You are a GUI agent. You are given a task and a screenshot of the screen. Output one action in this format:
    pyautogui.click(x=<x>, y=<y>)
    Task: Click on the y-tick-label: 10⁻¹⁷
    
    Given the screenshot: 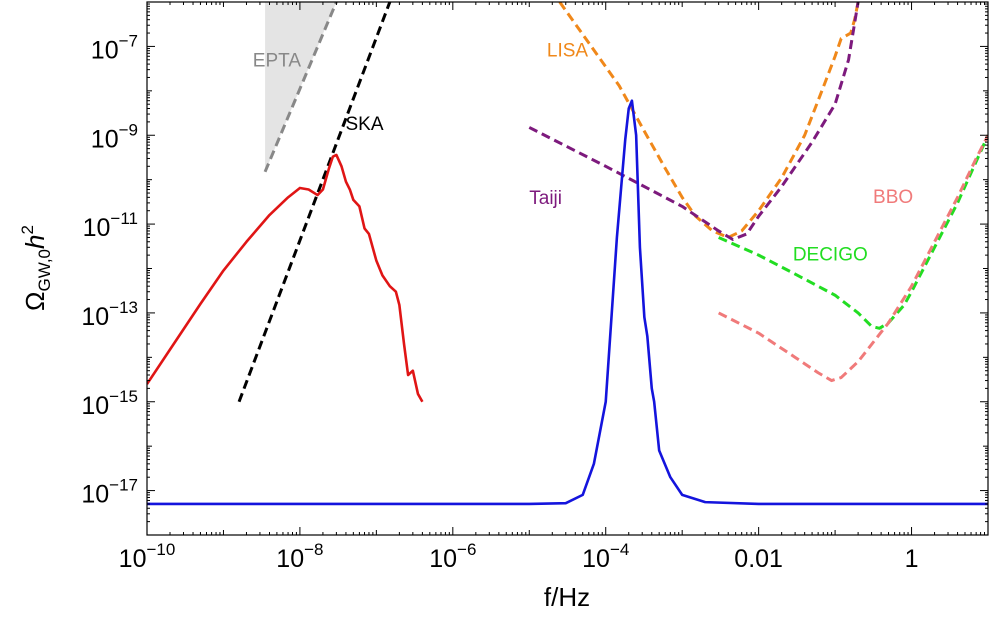 What is the action you would take?
    pyautogui.click(x=109, y=492)
    